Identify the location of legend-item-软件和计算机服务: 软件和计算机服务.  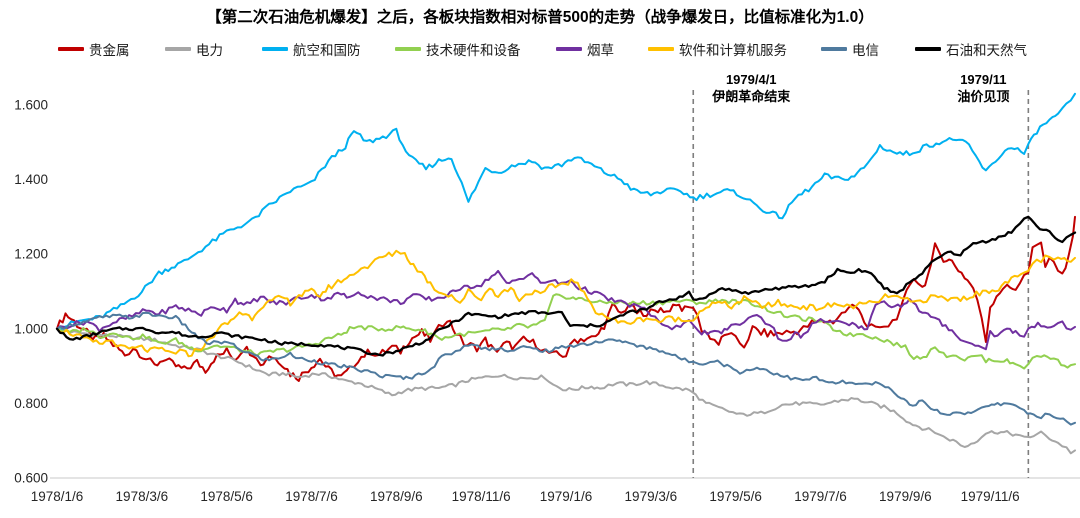
(717, 49).